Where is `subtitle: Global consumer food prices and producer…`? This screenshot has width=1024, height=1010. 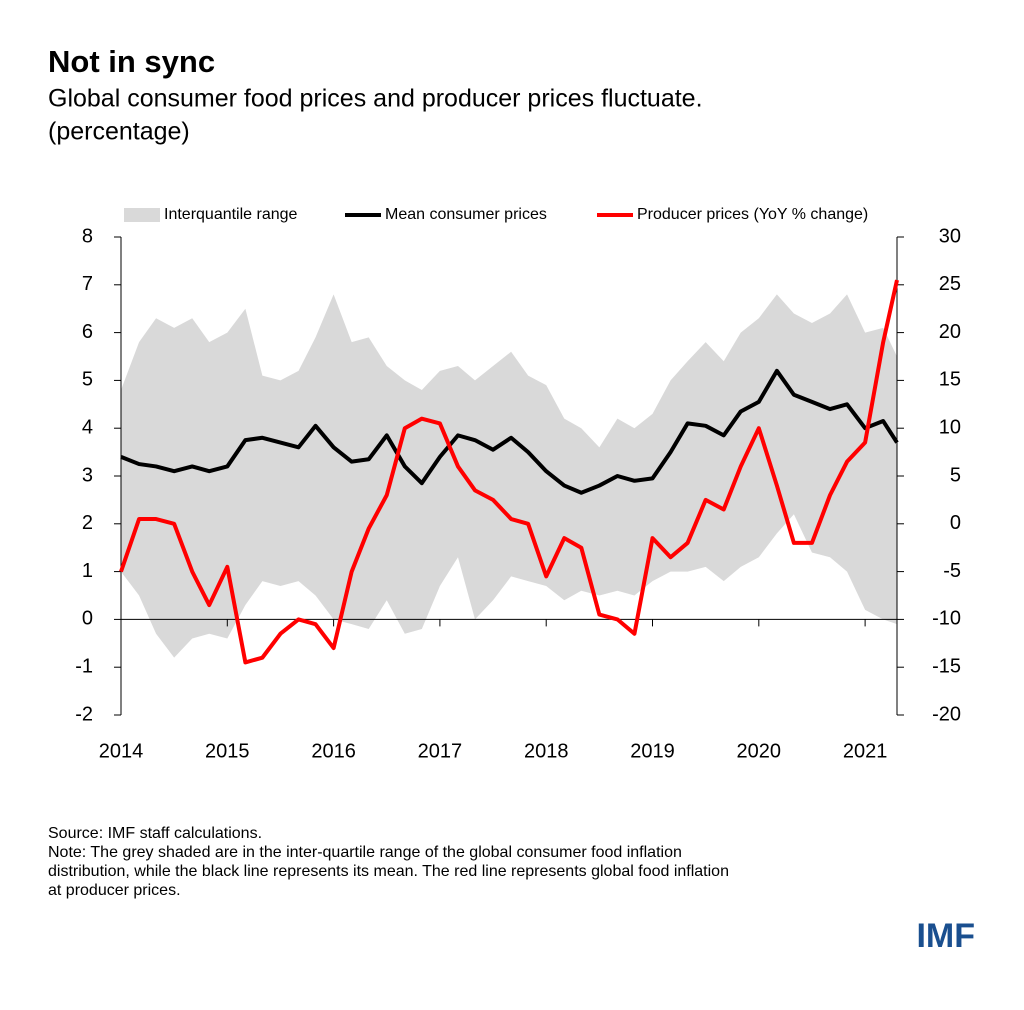
subtitle: Global consumer food prices and producer… is located at coordinates (375, 99).